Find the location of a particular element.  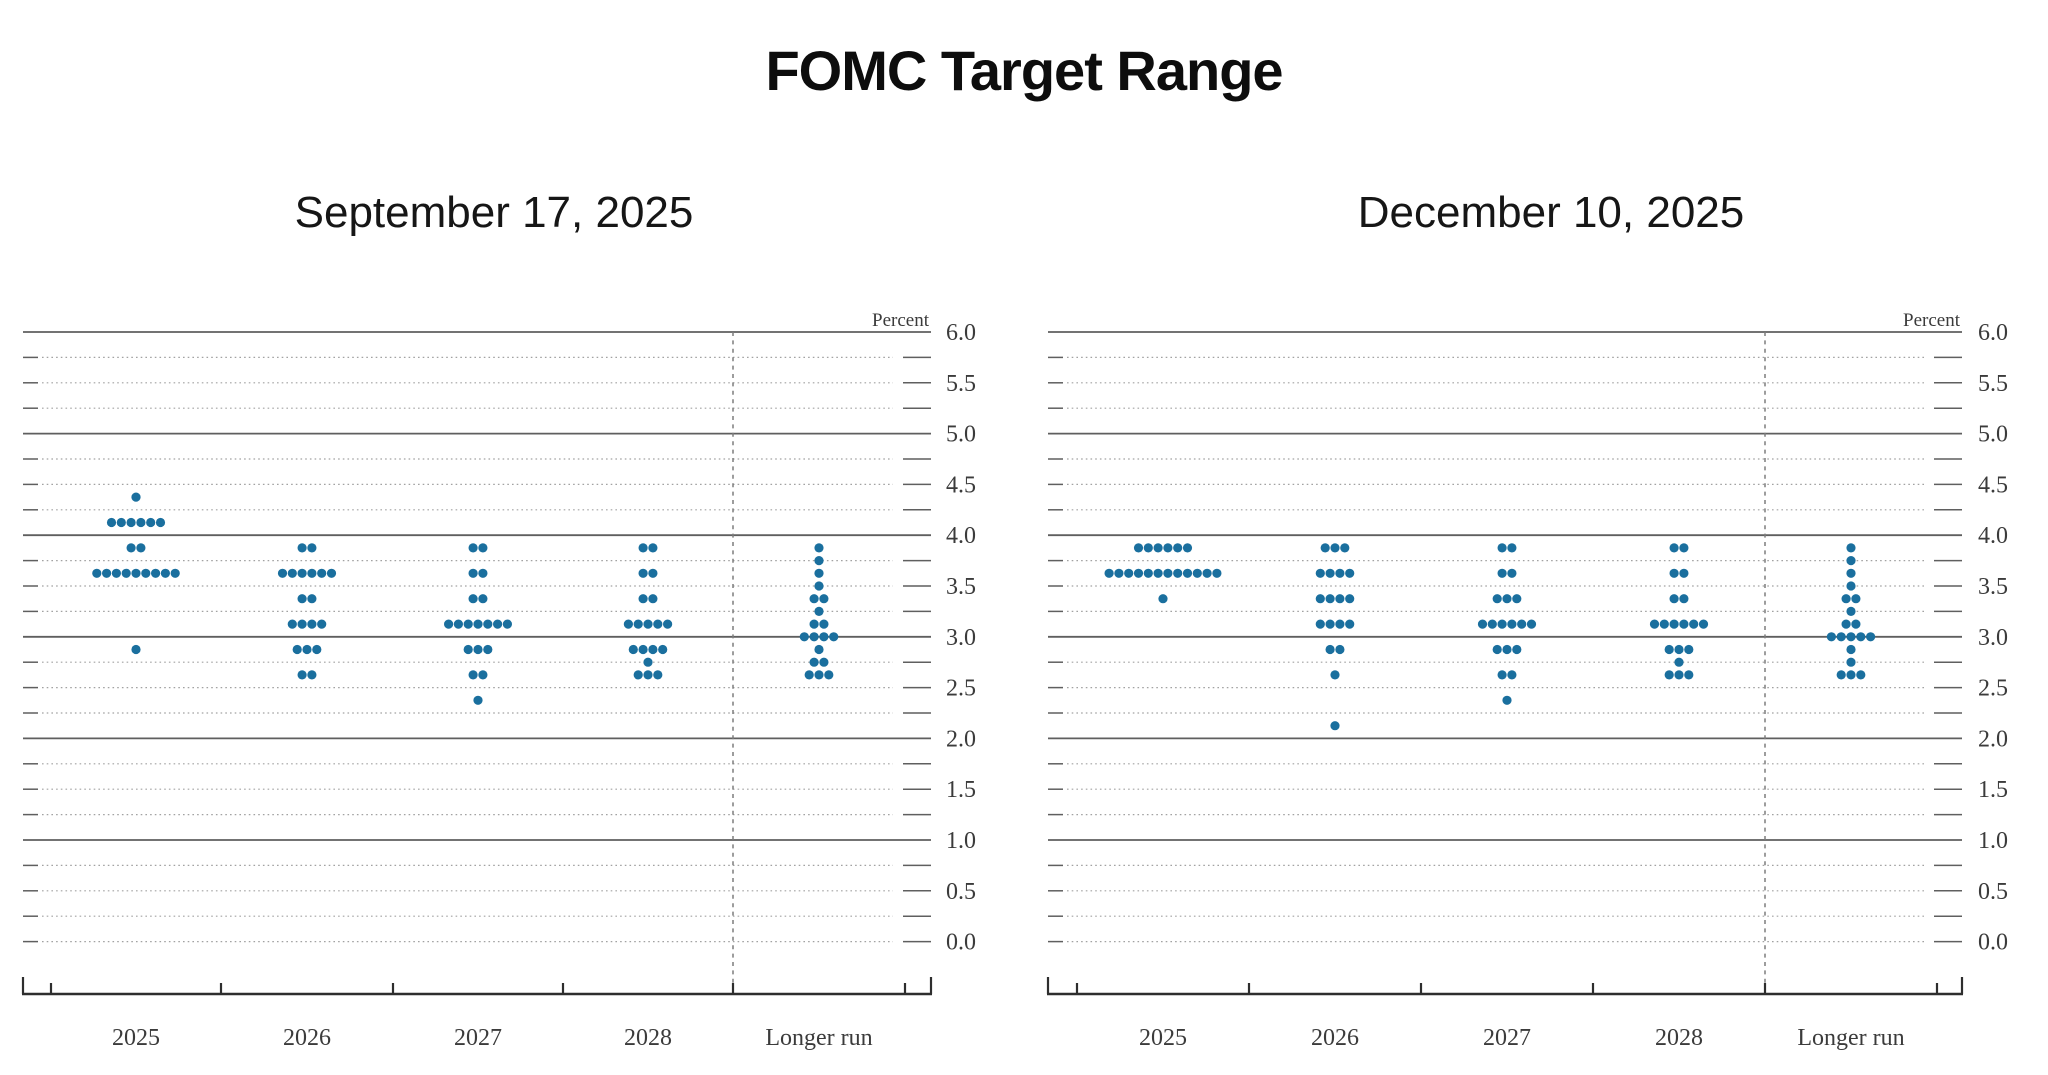

chart-subtitle-september: September 17, 2025 is located at coordinates (494, 212).